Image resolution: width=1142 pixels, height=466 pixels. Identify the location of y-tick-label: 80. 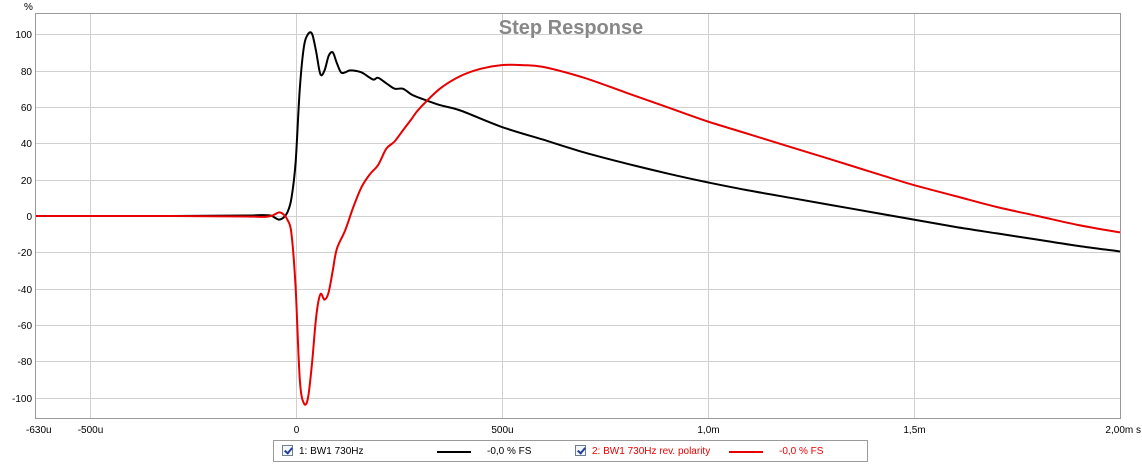
(27, 72).